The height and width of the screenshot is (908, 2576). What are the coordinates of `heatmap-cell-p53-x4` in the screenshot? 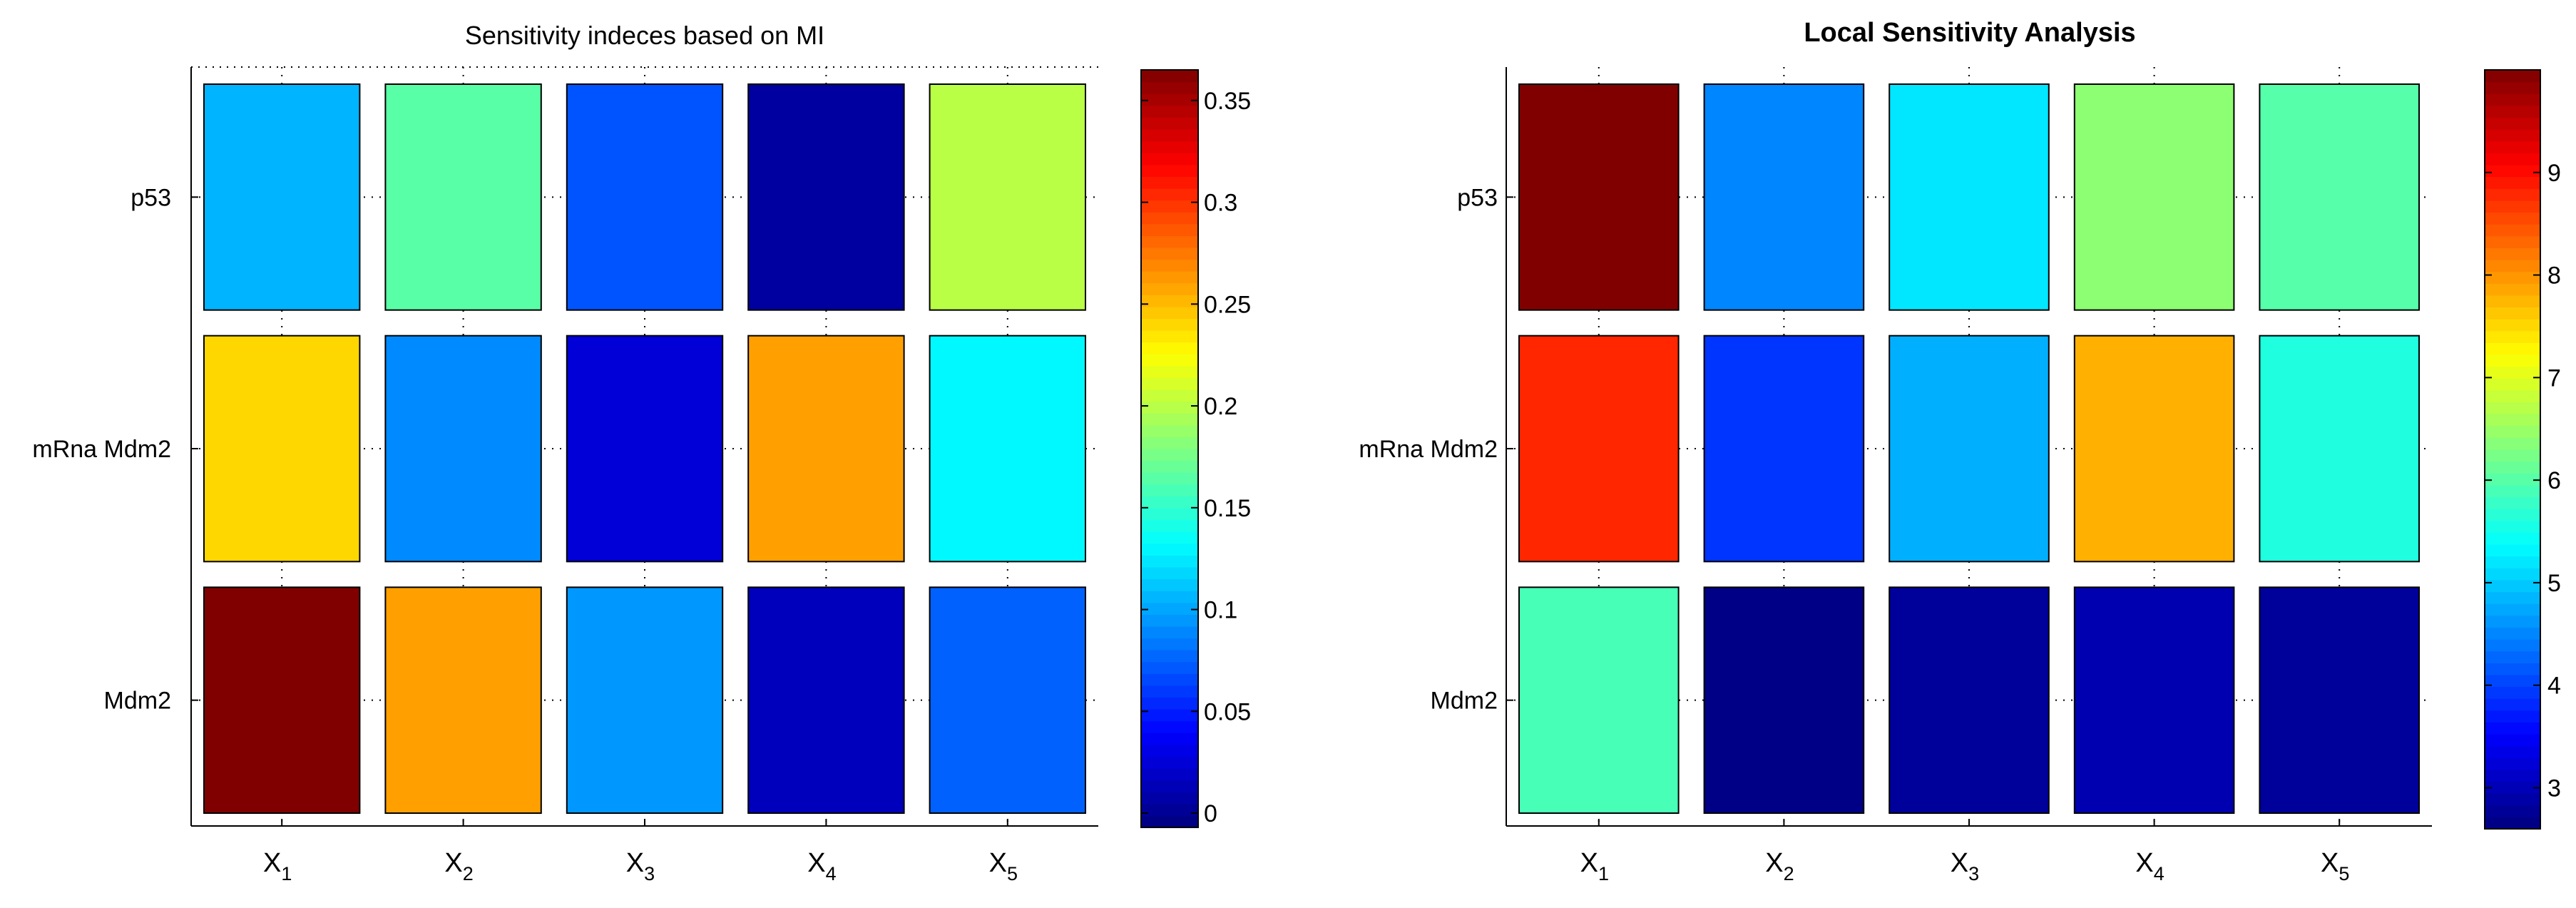 It's located at (2154, 197).